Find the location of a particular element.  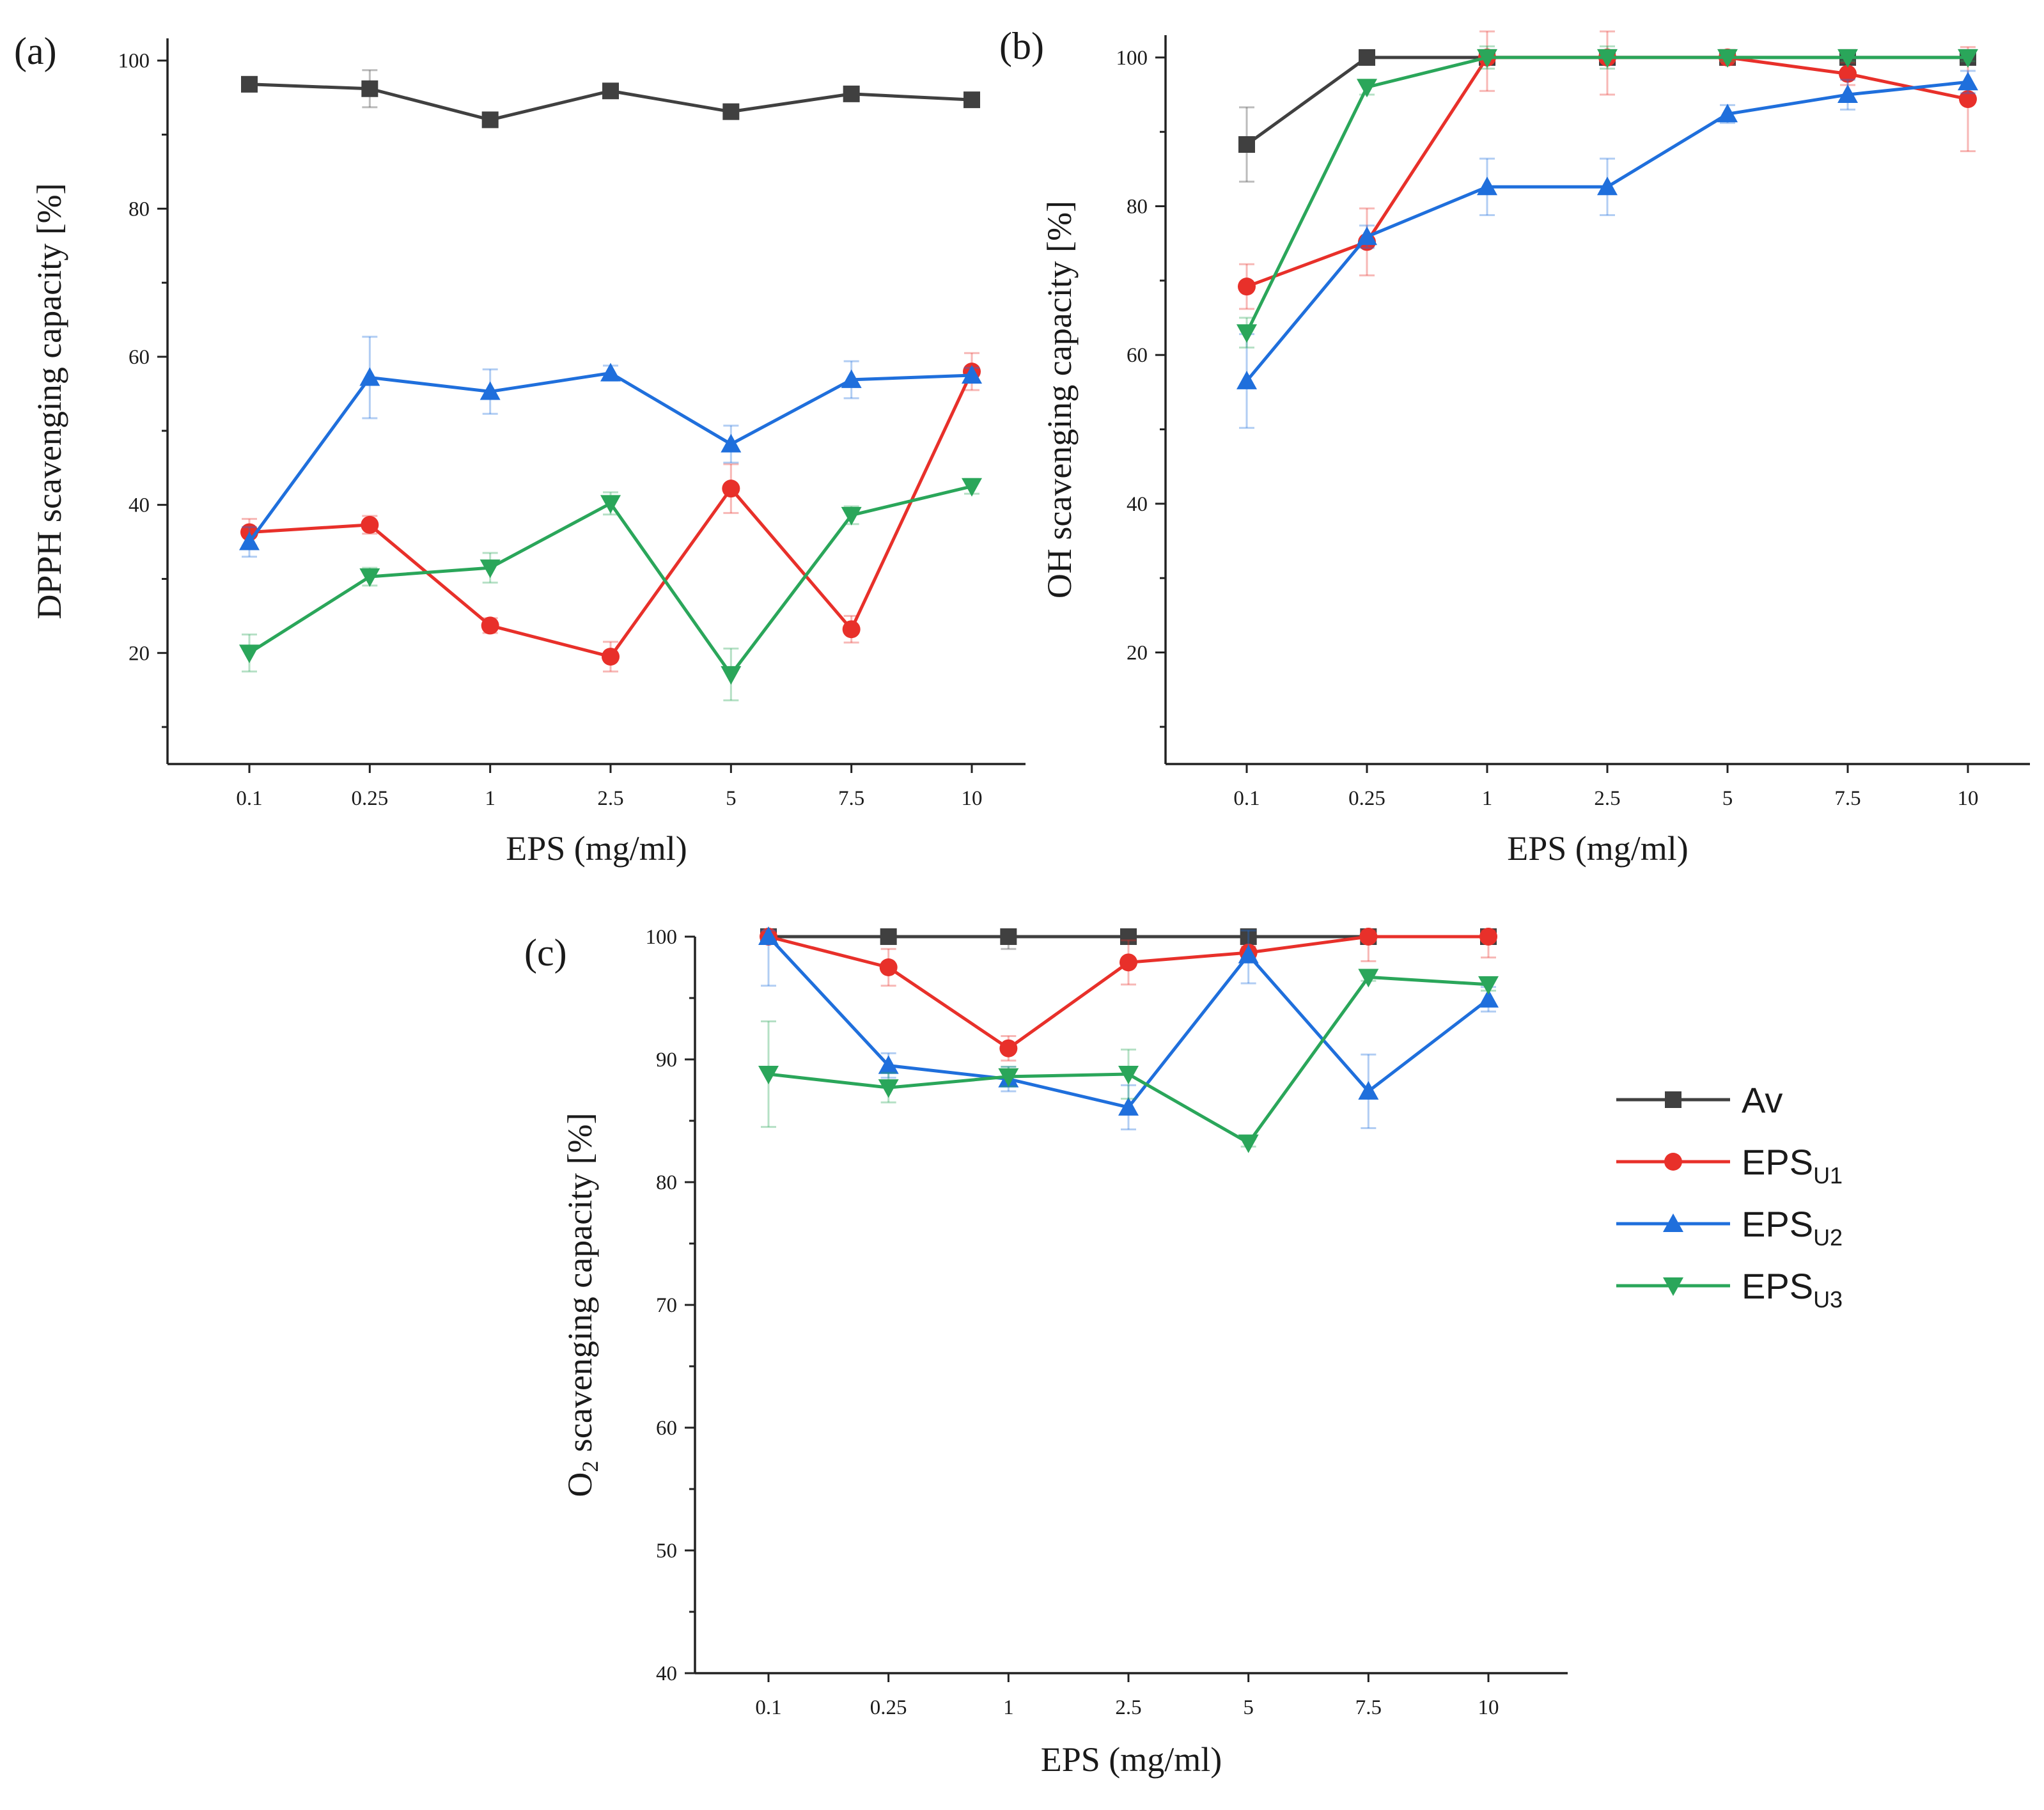

y-axis-title: DPPH scavenging capacity [%] is located at coordinates (49, 401).